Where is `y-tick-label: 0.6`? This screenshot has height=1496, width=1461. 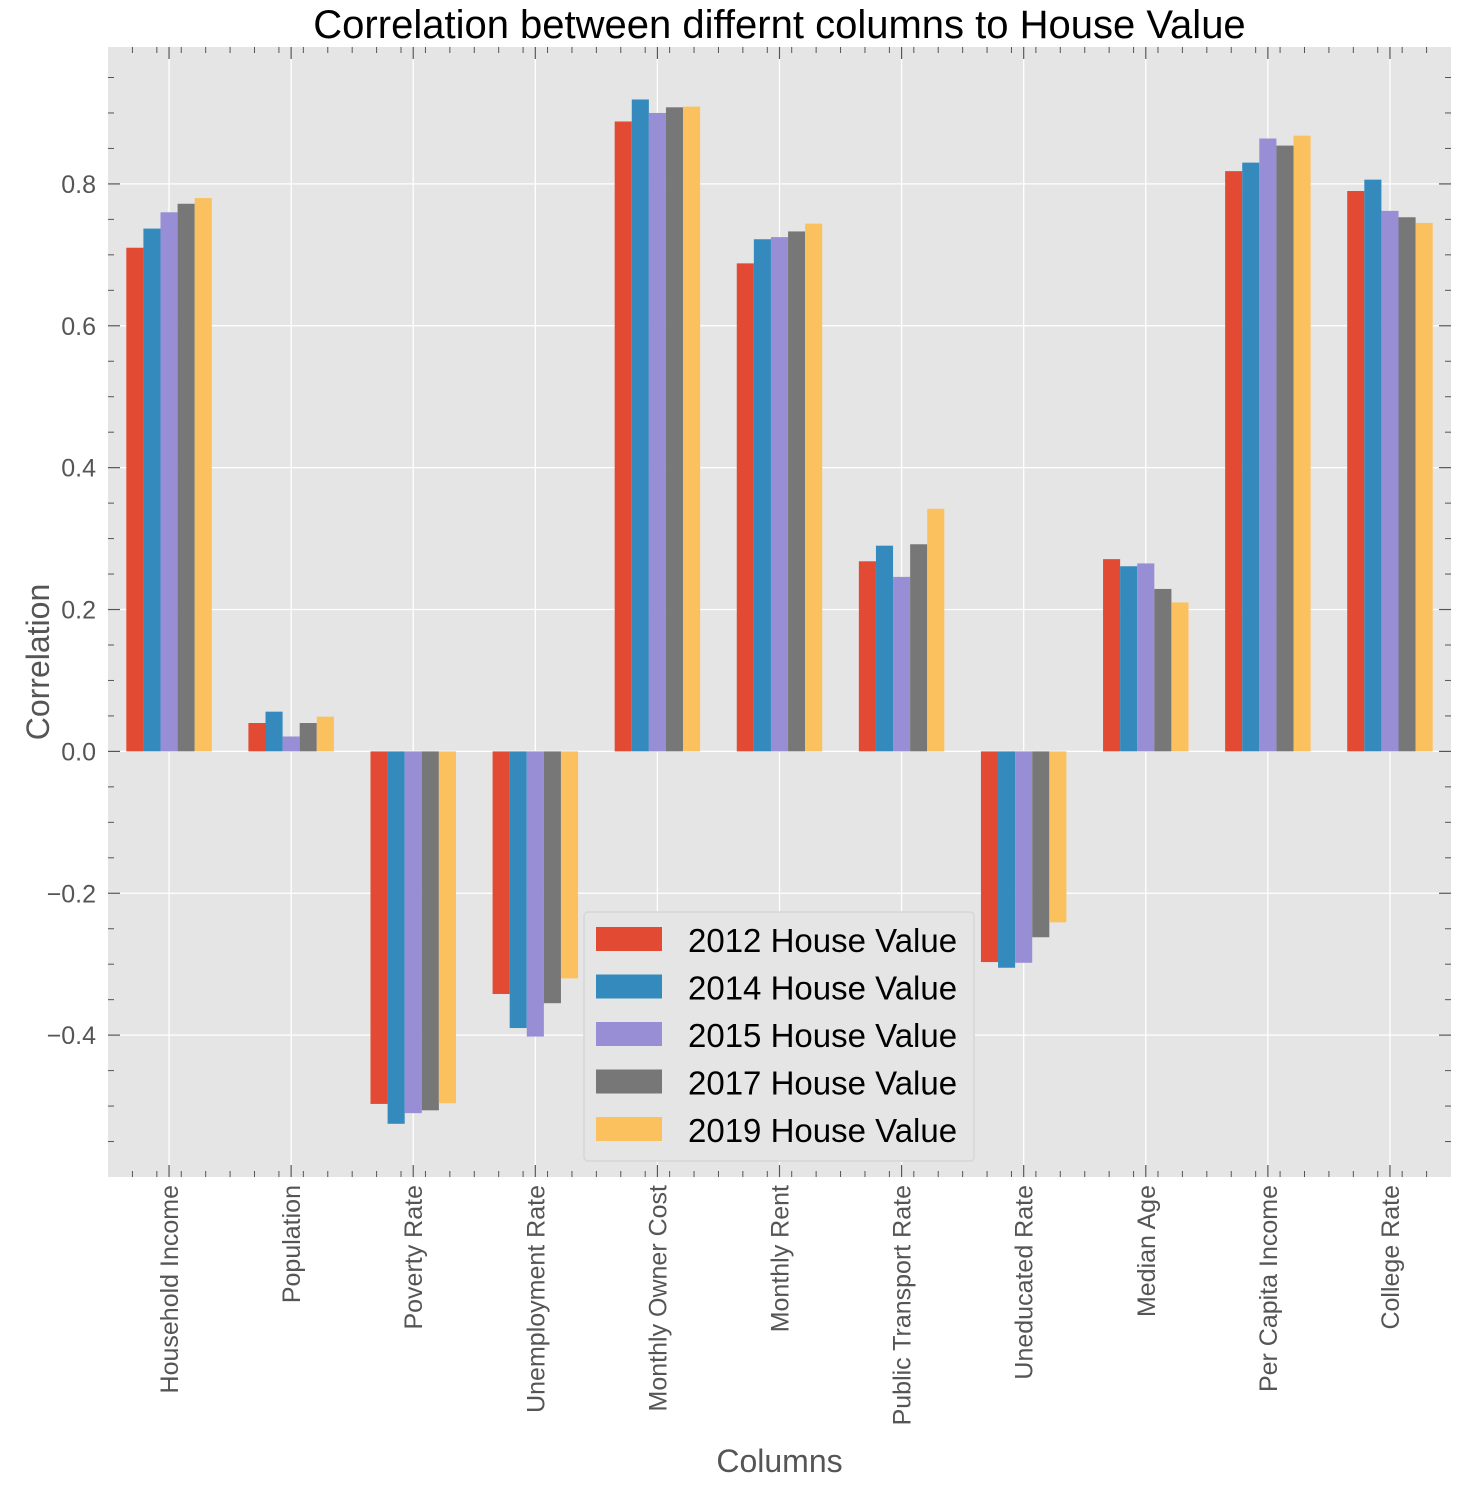 y-tick-label: 0.6 is located at coordinates (78, 327).